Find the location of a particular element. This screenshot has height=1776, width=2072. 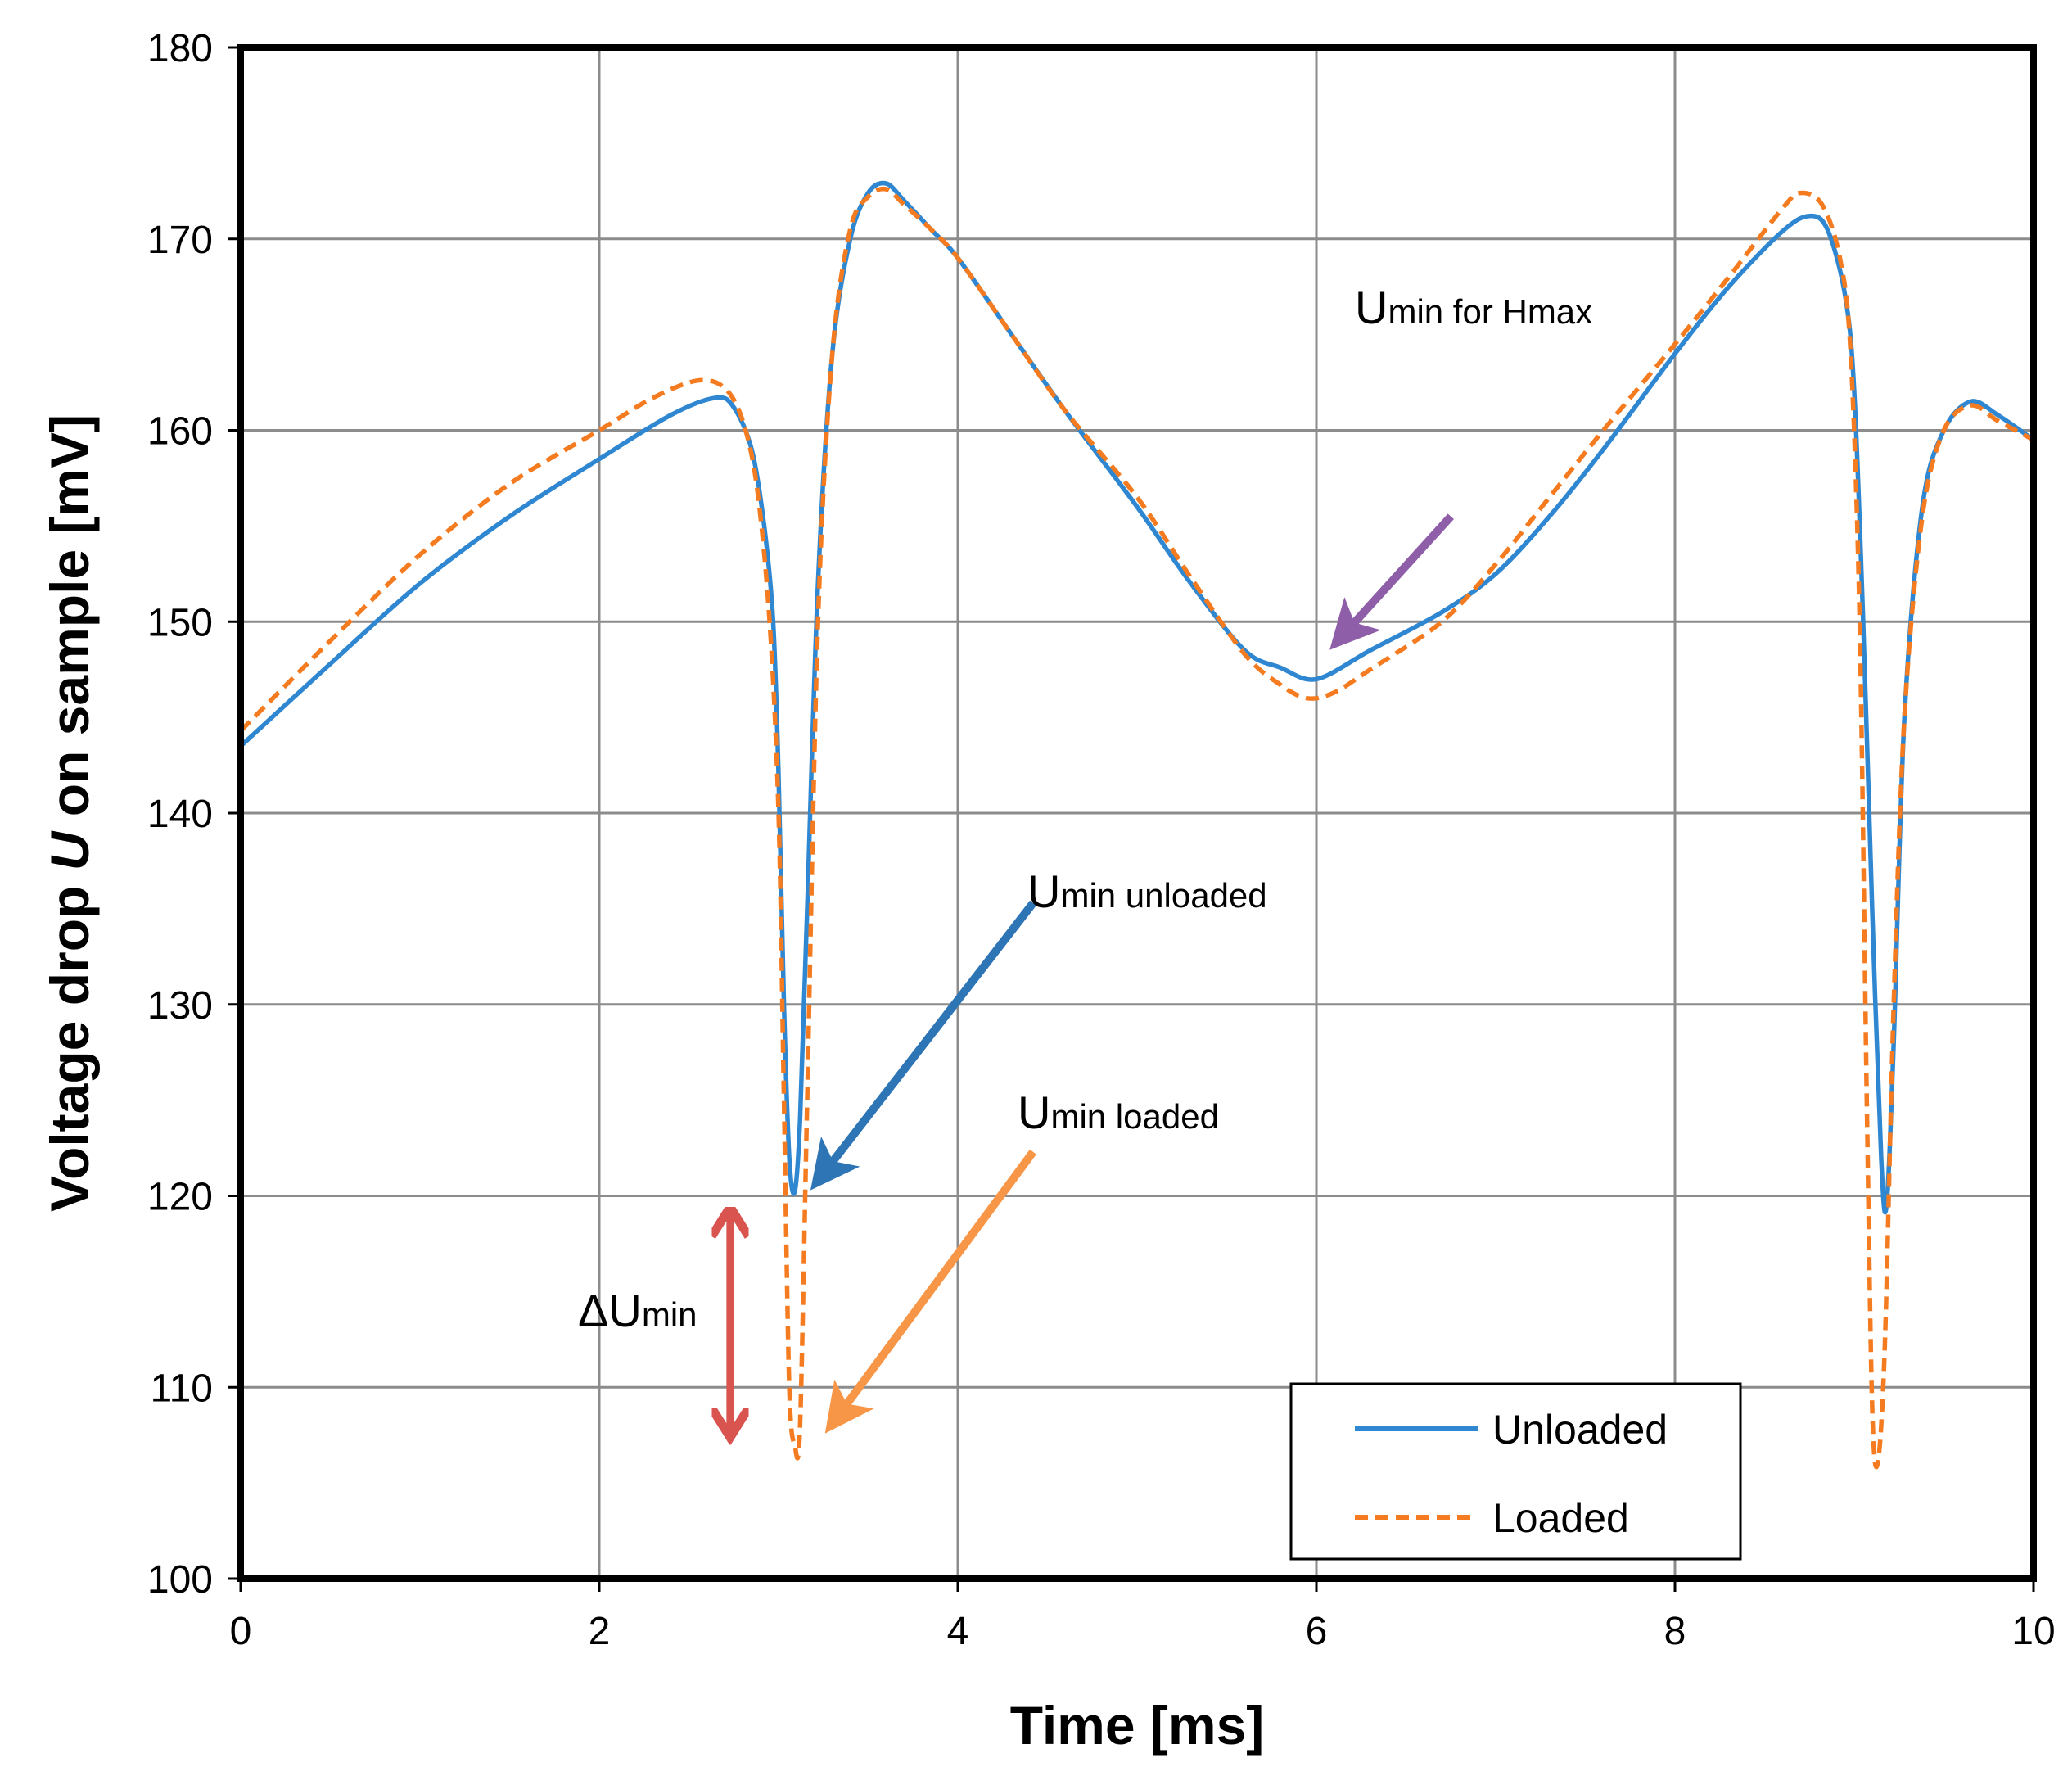

y-tick-label: 170 is located at coordinates (180, 240).